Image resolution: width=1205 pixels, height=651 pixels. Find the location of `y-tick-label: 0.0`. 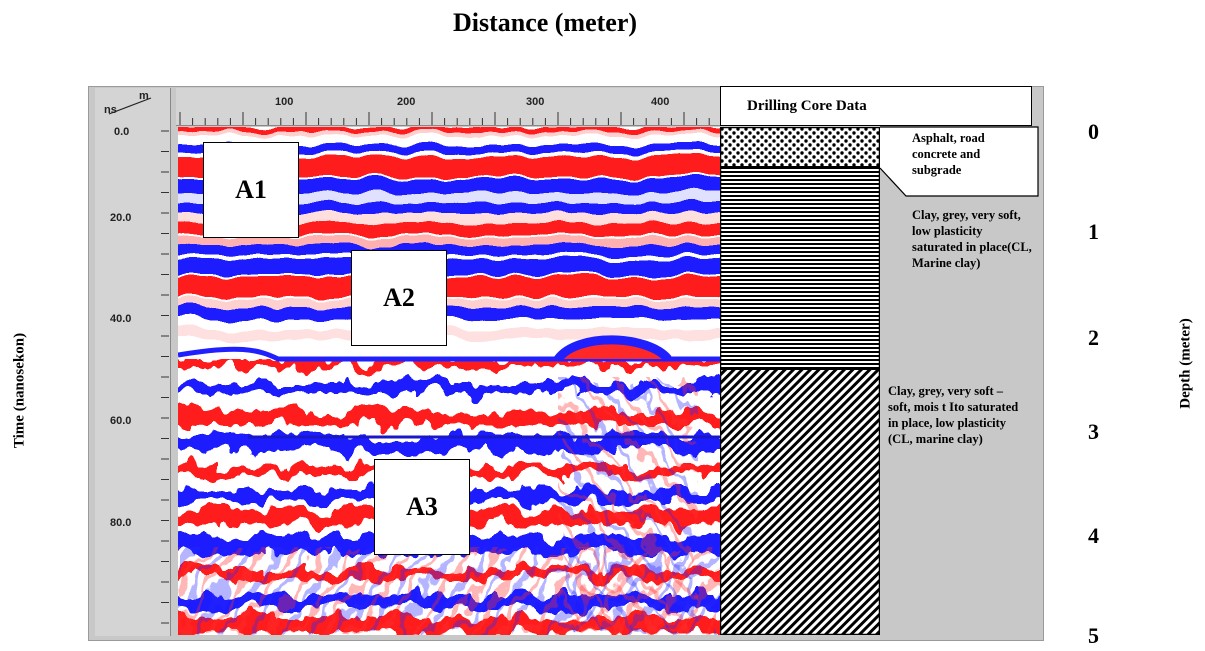

y-tick-label: 0.0 is located at coordinates (122, 132).